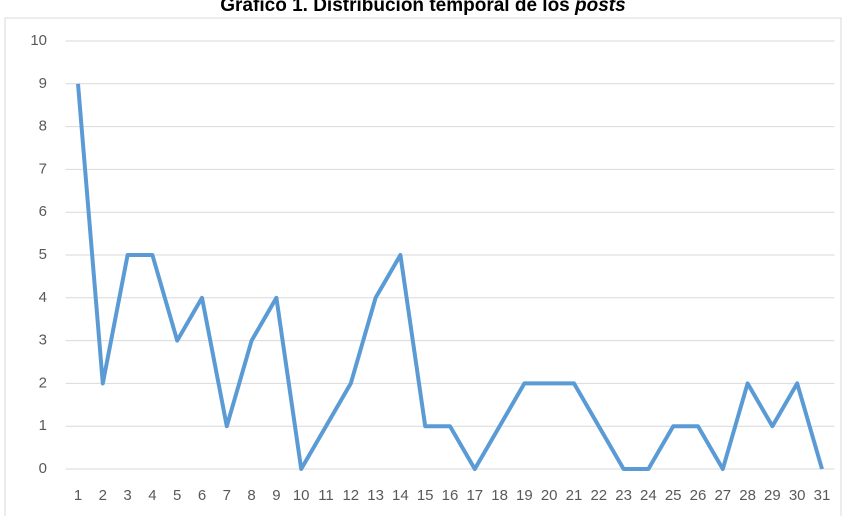 This screenshot has width=847, height=516. What do you see at coordinates (772, 495) in the screenshot?
I see `x-tick-label: 29` at bounding box center [772, 495].